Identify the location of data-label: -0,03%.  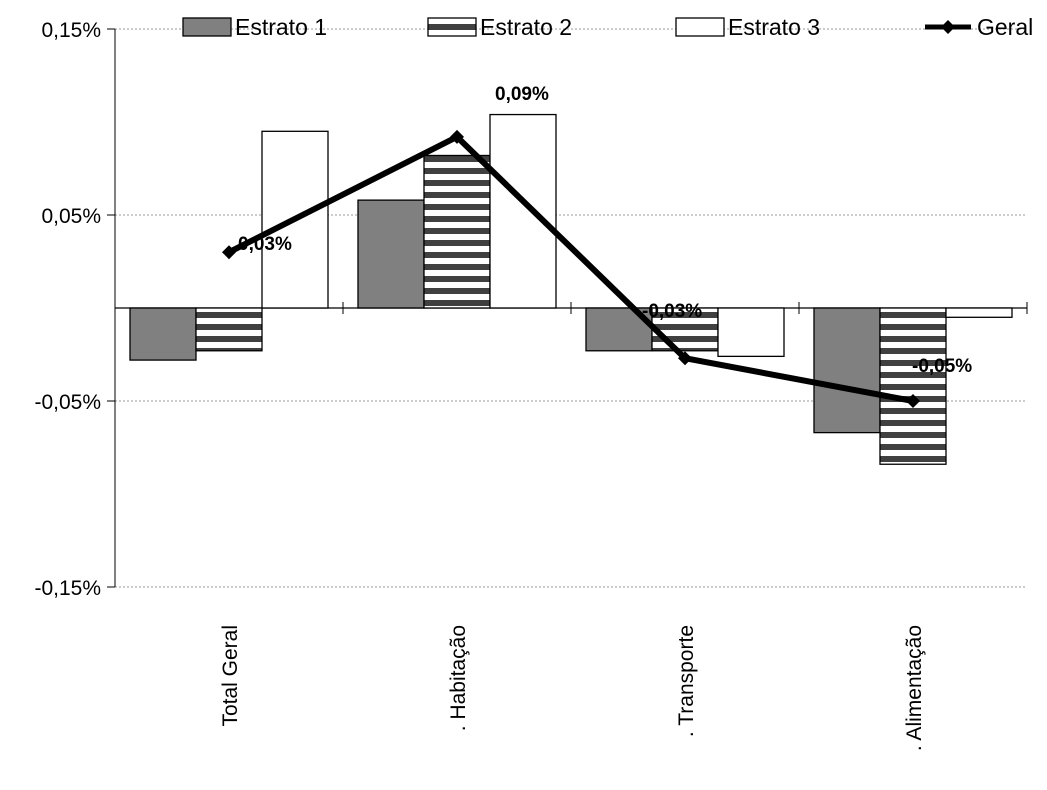
(672, 311).